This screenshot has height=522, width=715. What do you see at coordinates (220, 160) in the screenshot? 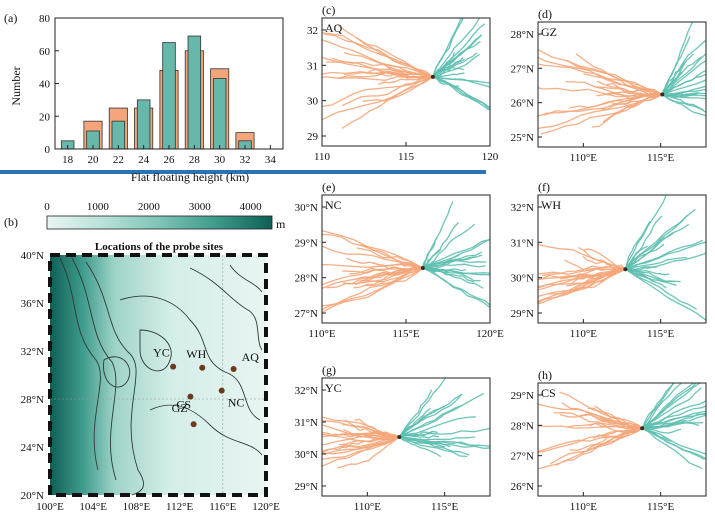
I see `a-xtick-label: 30` at bounding box center [220, 160].